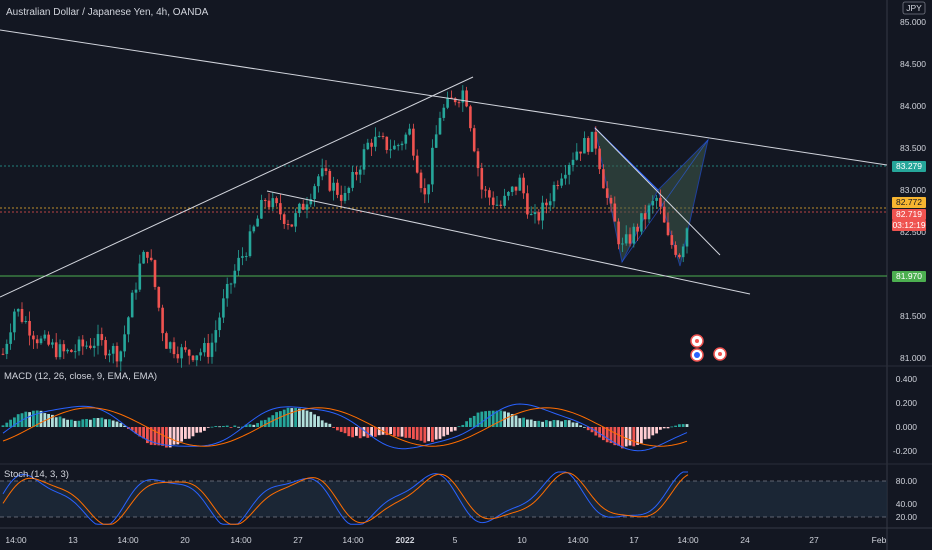 The height and width of the screenshot is (550, 932). Describe the element at coordinates (905, 451) in the screenshot. I see `macd-tick-label: -0.200` at that location.